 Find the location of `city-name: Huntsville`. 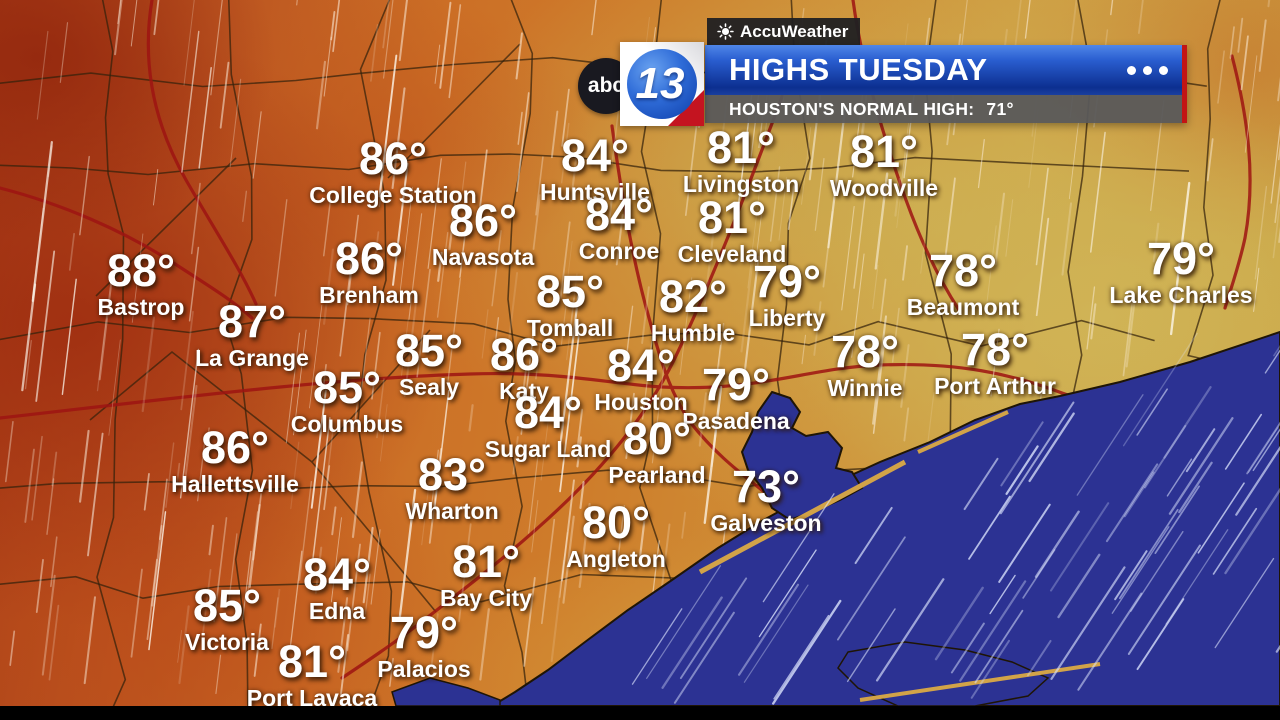

city-name: Huntsville is located at coordinates (595, 192).